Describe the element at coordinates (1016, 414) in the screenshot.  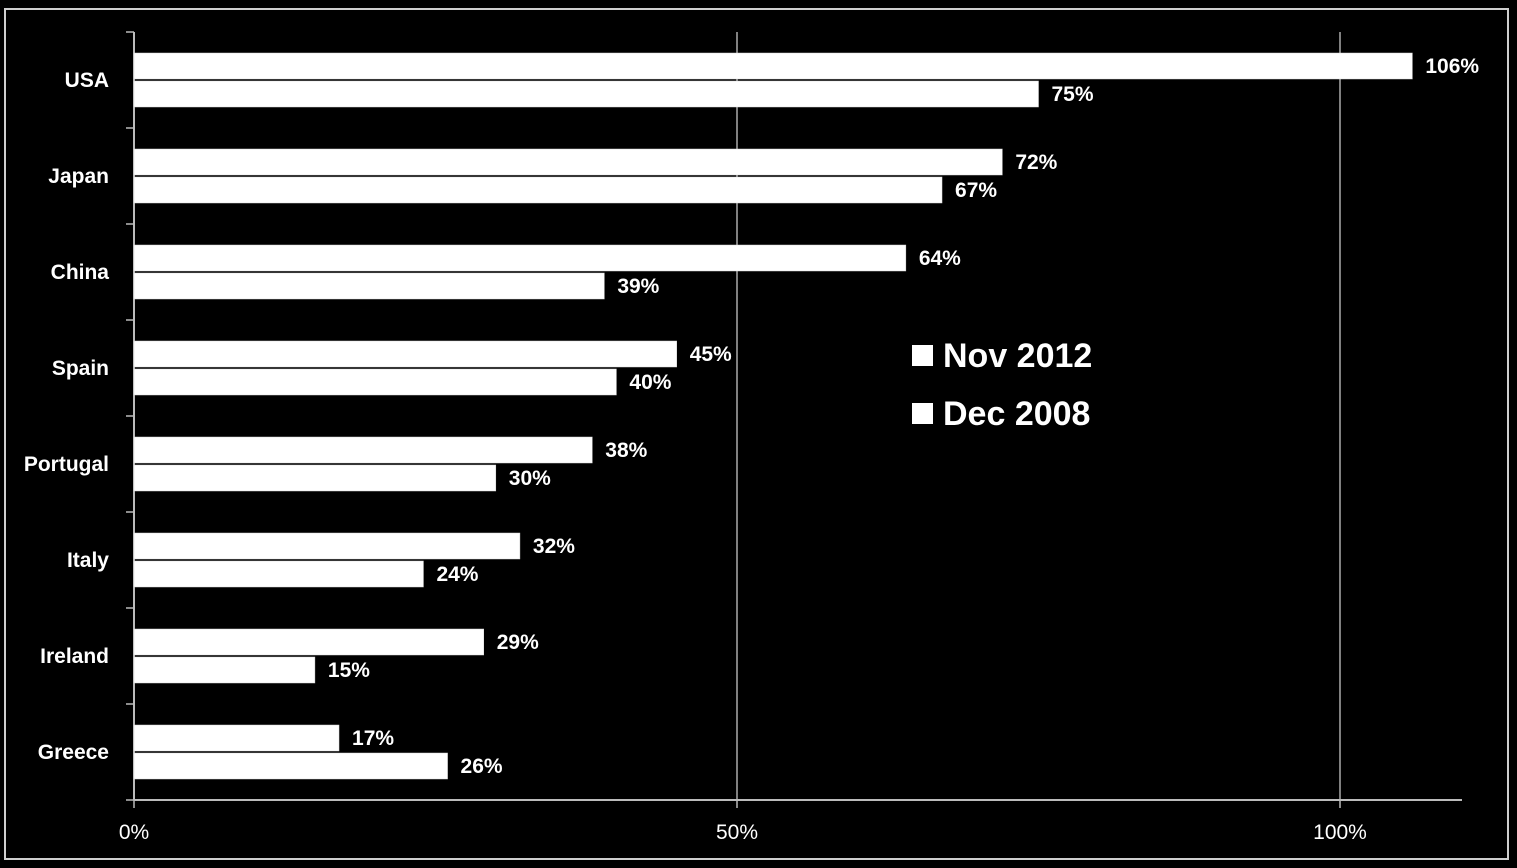
I see `legend-label: Dec 2008` at that location.